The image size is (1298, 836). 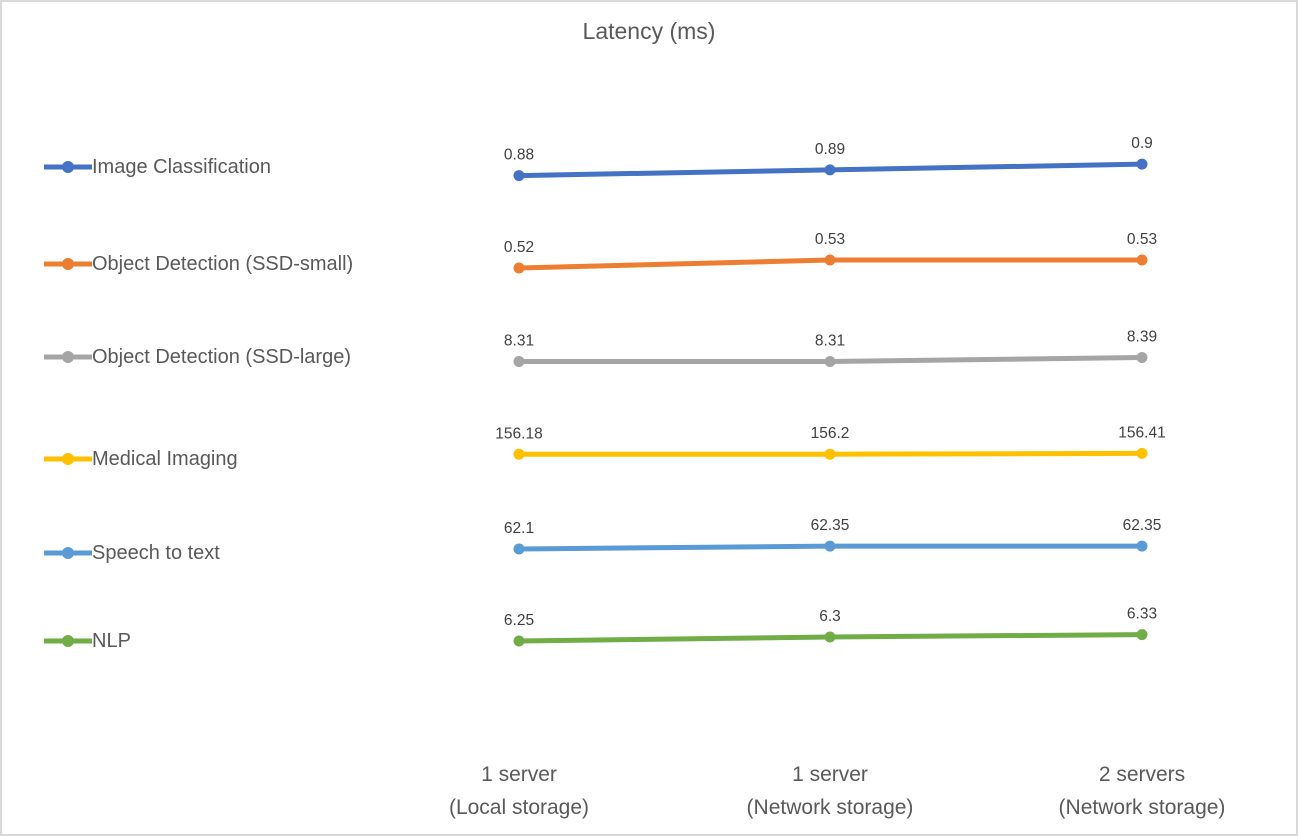 What do you see at coordinates (519, 528) in the screenshot?
I see `data-label: 62.1` at bounding box center [519, 528].